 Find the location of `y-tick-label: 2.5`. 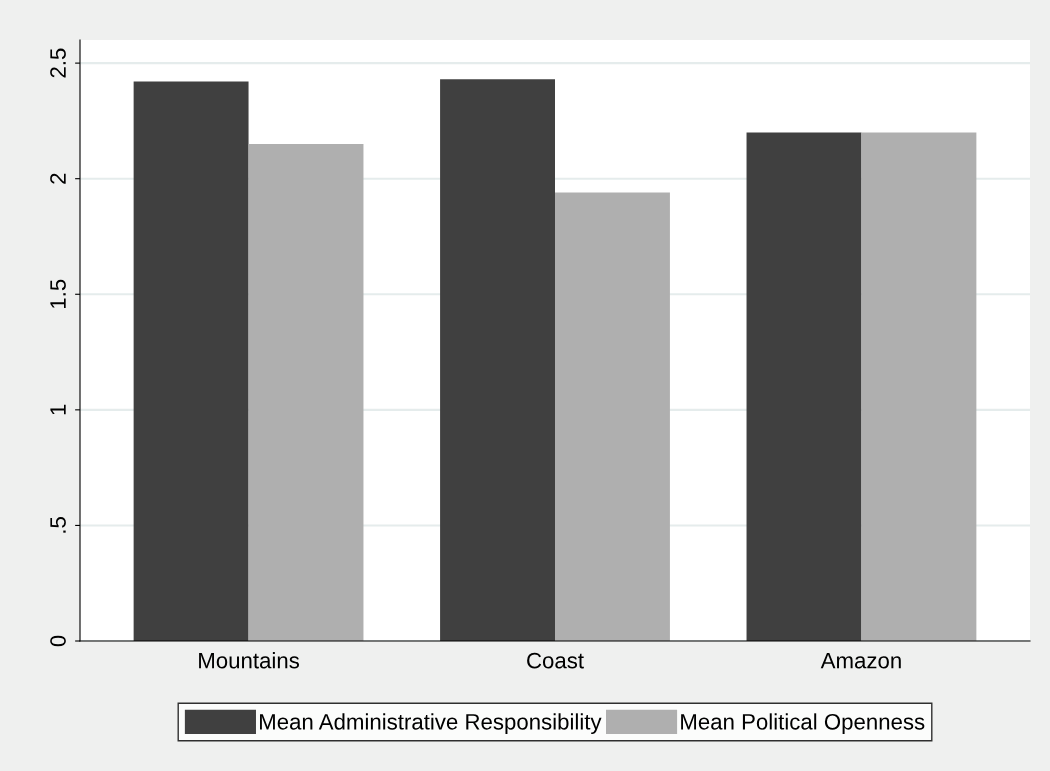

y-tick-label: 2.5 is located at coordinates (58, 63).